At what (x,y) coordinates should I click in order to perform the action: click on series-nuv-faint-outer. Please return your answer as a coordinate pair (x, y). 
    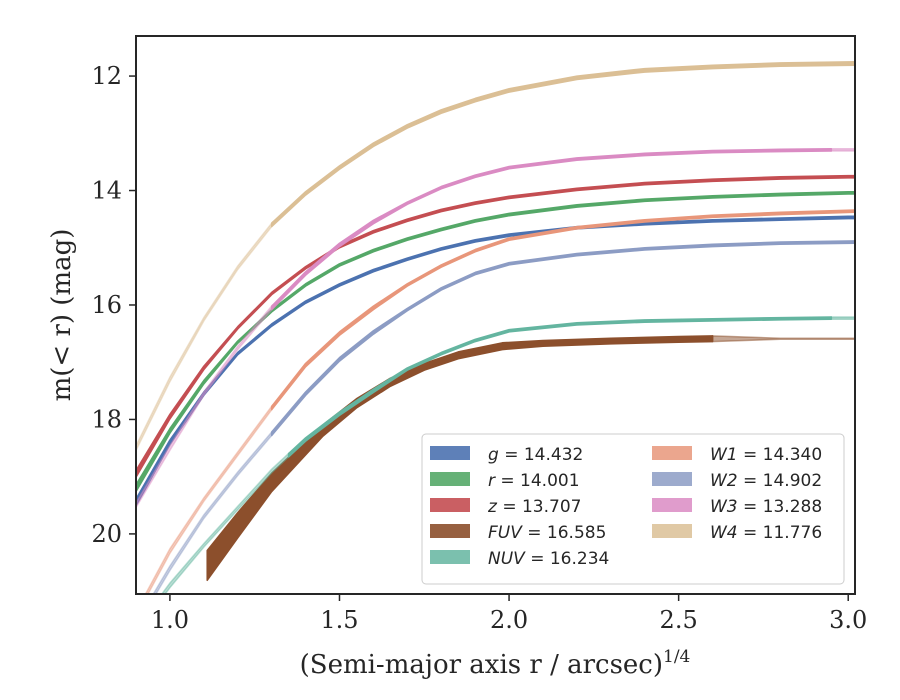
    Looking at the image, I should click on (842, 318).